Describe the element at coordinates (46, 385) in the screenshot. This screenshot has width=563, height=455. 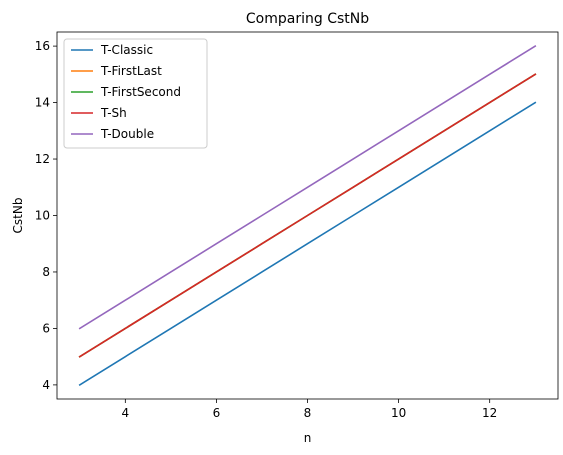
I see `y-tick-label: 4` at that location.